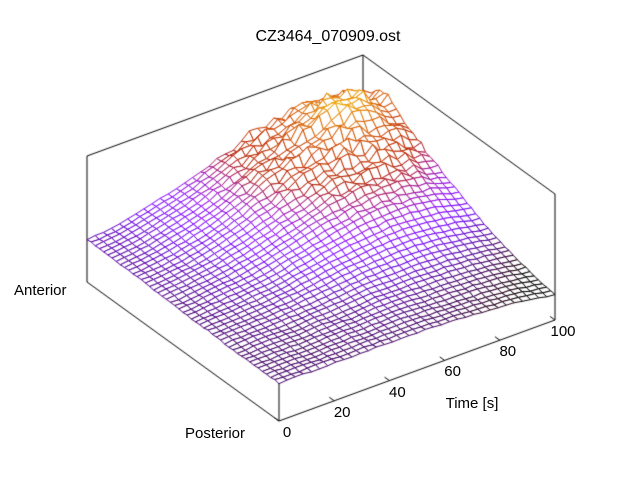 The image size is (640, 480). What do you see at coordinates (342, 412) in the screenshot?
I see `x-axis-tick-label: 20` at bounding box center [342, 412].